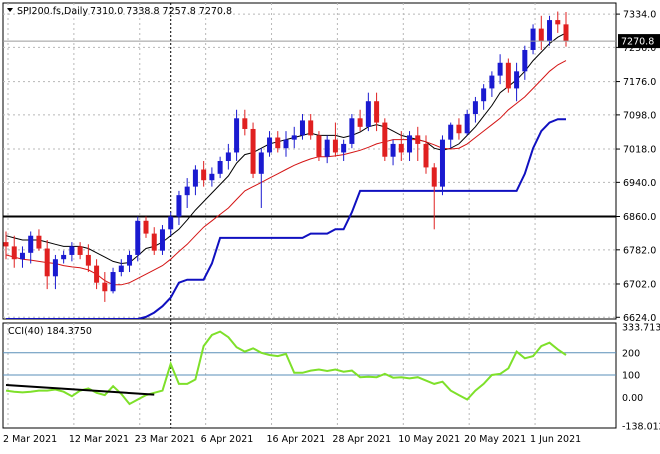  I want to click on current-price-tag: 7270.8, so click(331, 41).